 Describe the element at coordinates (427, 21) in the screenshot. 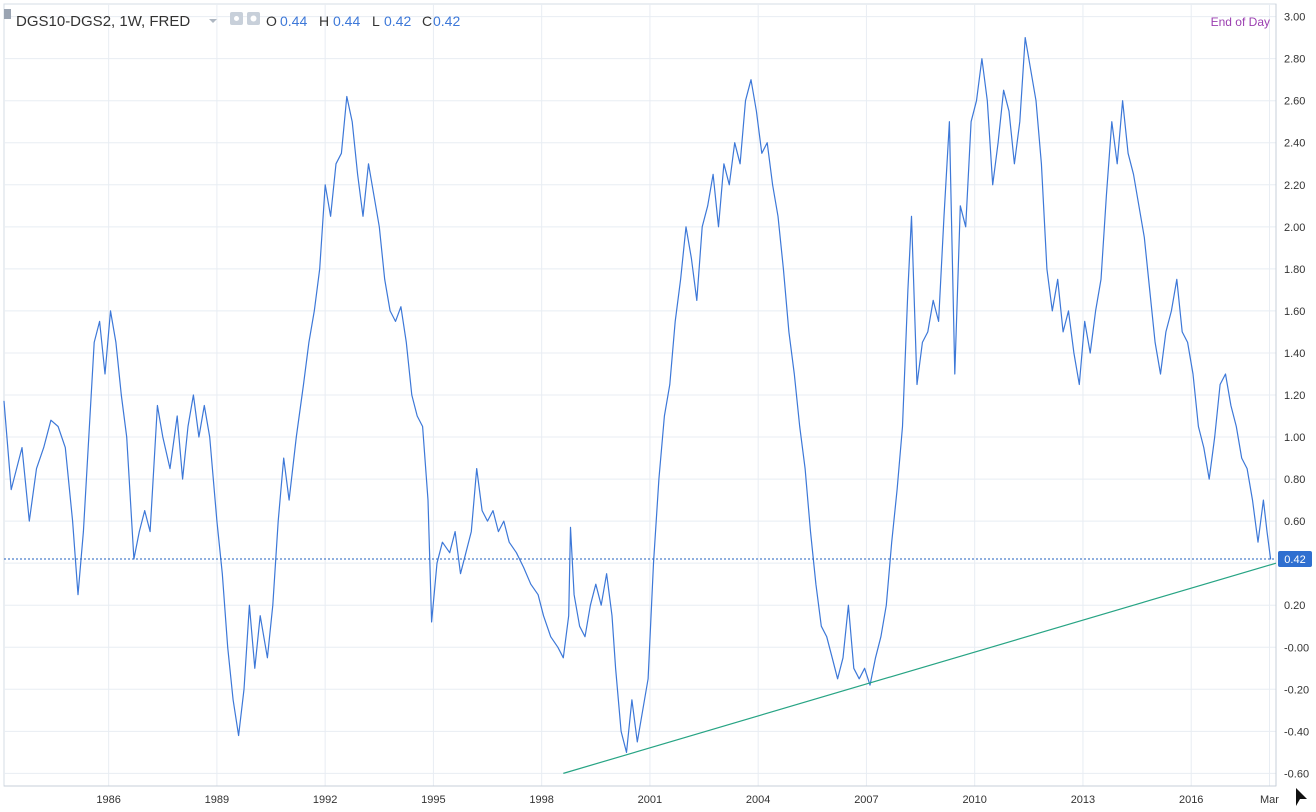

I see `close-label: C` at that location.